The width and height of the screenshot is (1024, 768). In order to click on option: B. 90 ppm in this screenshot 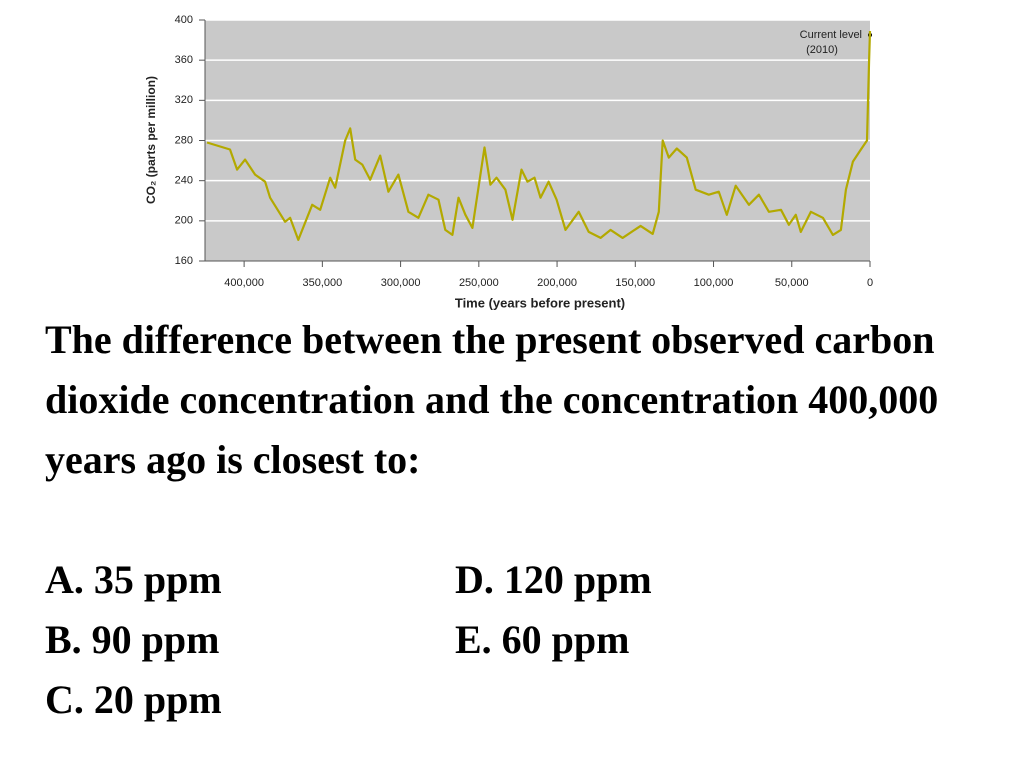, I will do `click(132, 639)`.